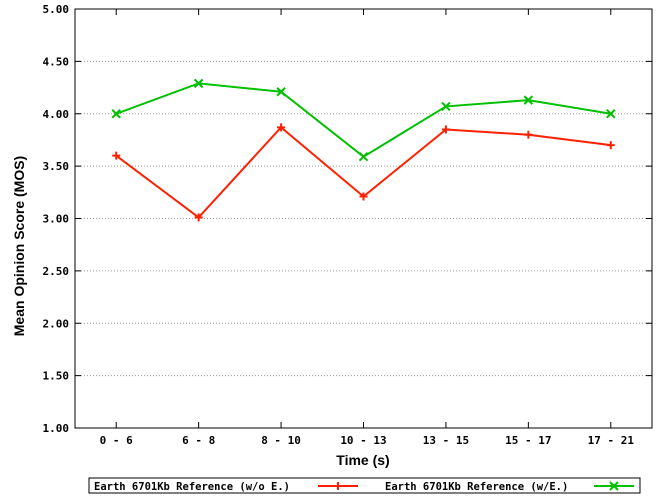 This screenshot has width=661, height=499. Describe the element at coordinates (56, 166) in the screenshot. I see `y-tick-label: 3.50` at that location.